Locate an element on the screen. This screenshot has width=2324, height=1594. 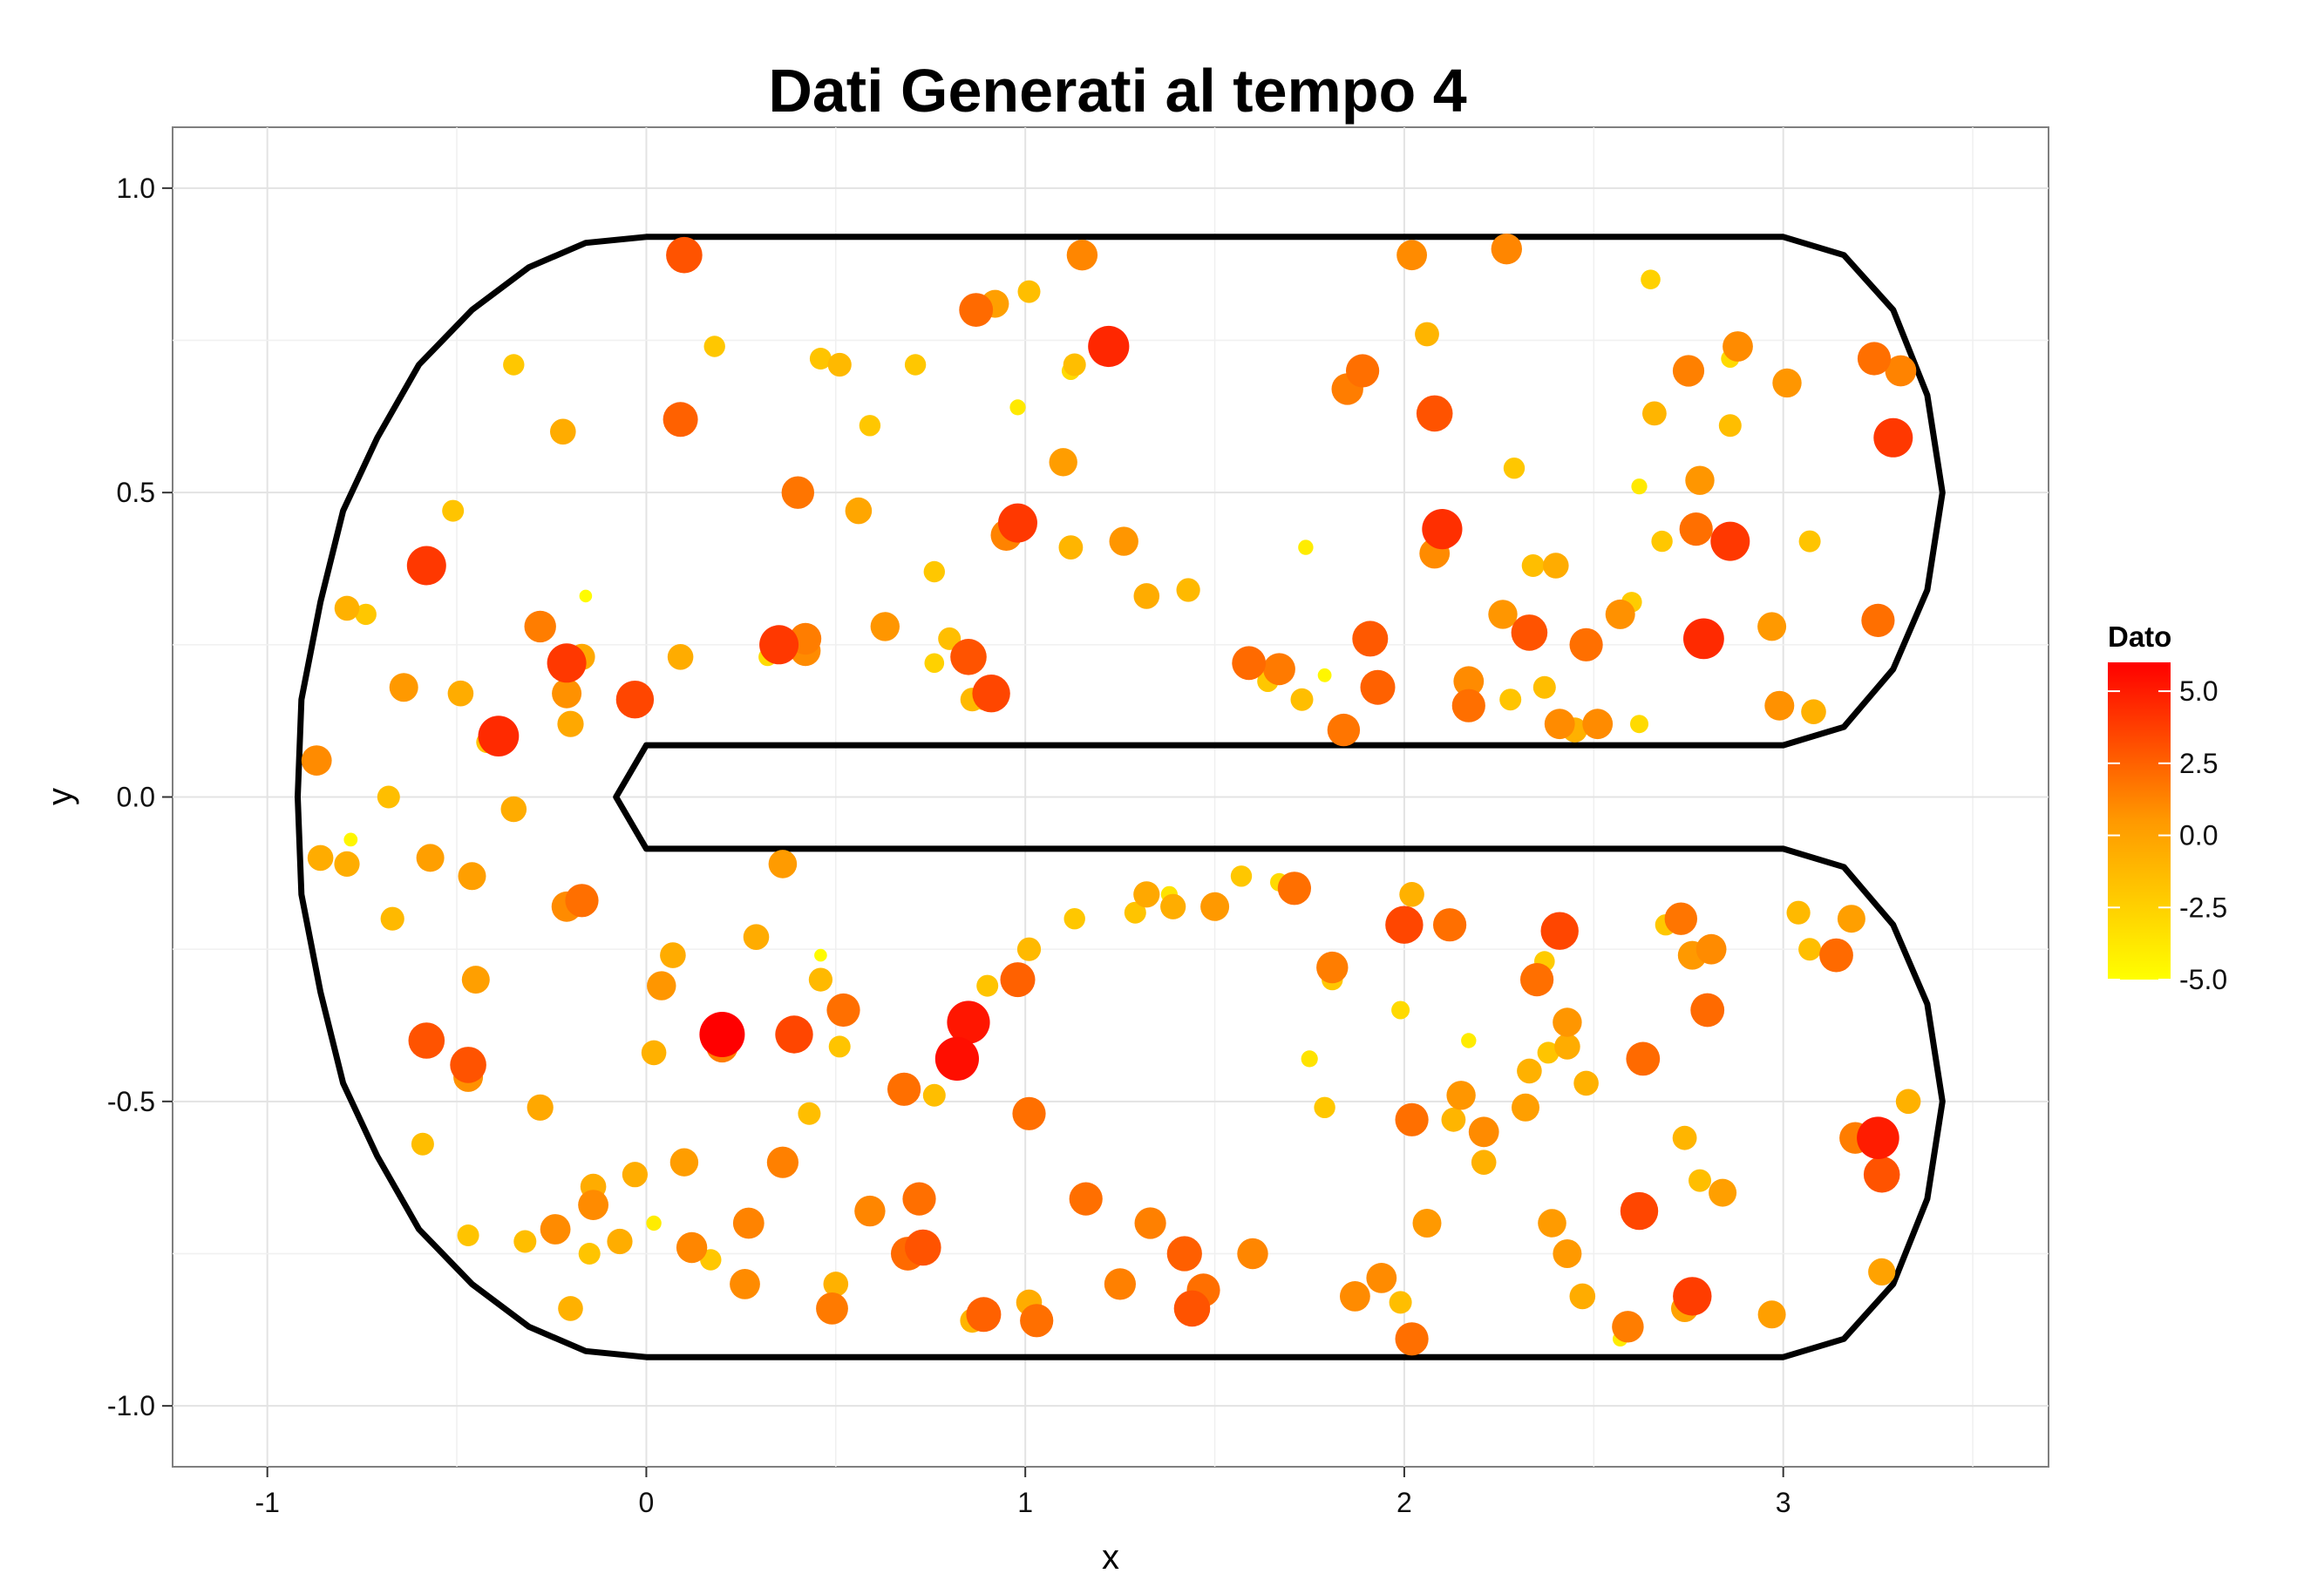
y-tick-label: 0.5 is located at coordinates (136, 493).